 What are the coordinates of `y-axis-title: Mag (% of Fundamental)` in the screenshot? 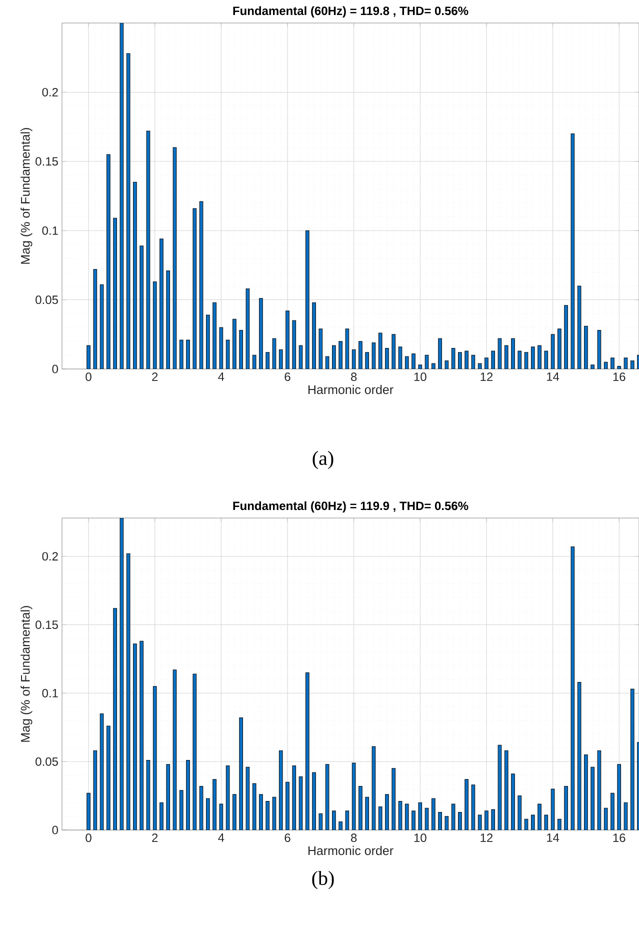 It's located at (26, 196).